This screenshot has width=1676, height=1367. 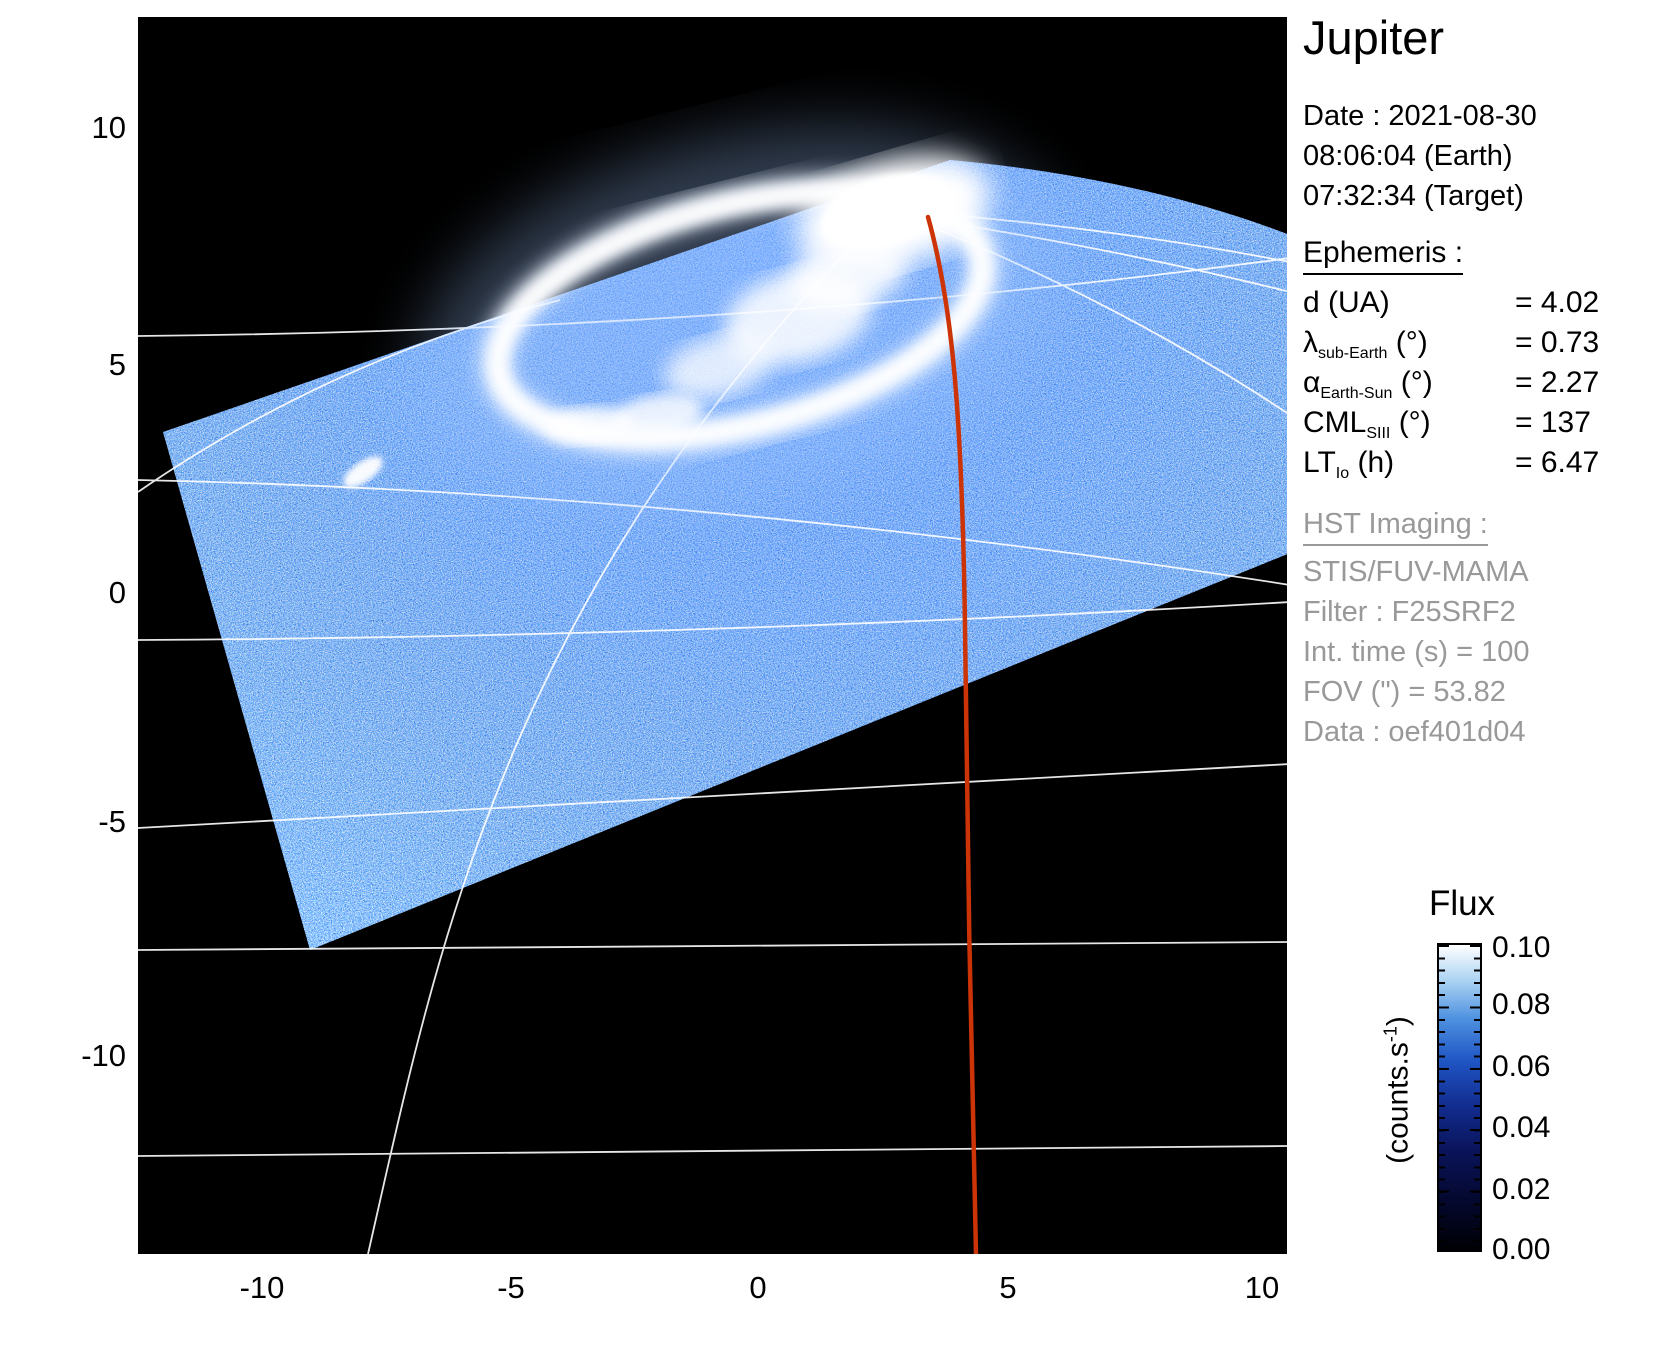 I want to click on colorbar-tick-label: 0.08, so click(x=1521, y=1004).